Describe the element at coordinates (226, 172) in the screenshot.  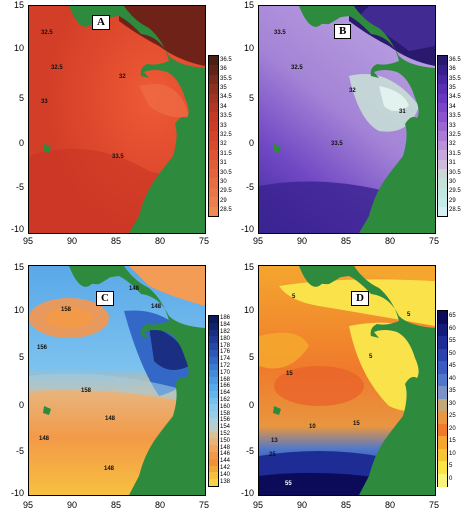
I see `colorbar-label: 30.5` at that location.